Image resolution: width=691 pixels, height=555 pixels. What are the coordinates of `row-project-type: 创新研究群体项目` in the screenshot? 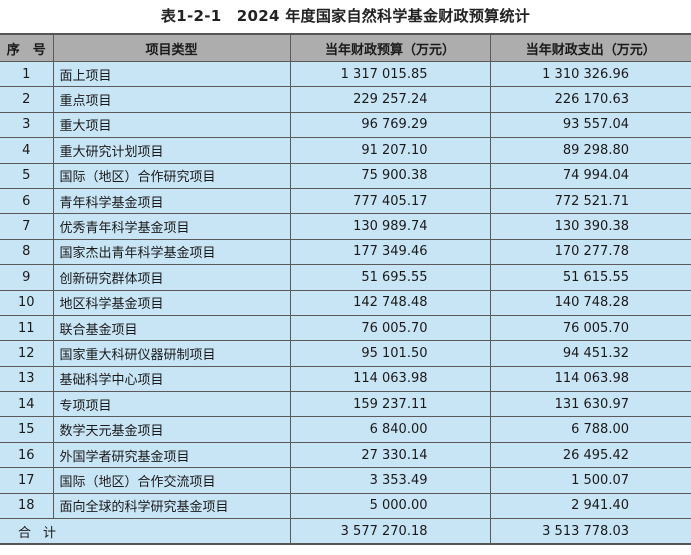 It's located at (171, 277).